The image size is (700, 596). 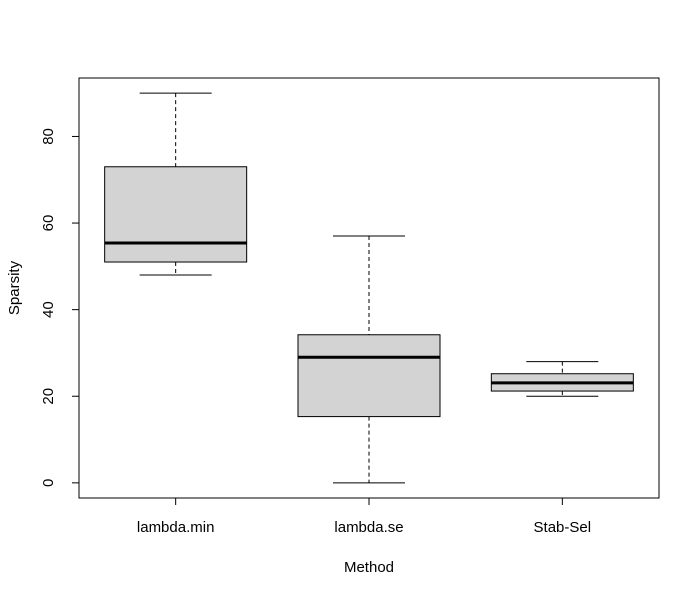 What do you see at coordinates (176, 527) in the screenshot?
I see `x-tick-label-lambda.min: lambda.min` at bounding box center [176, 527].